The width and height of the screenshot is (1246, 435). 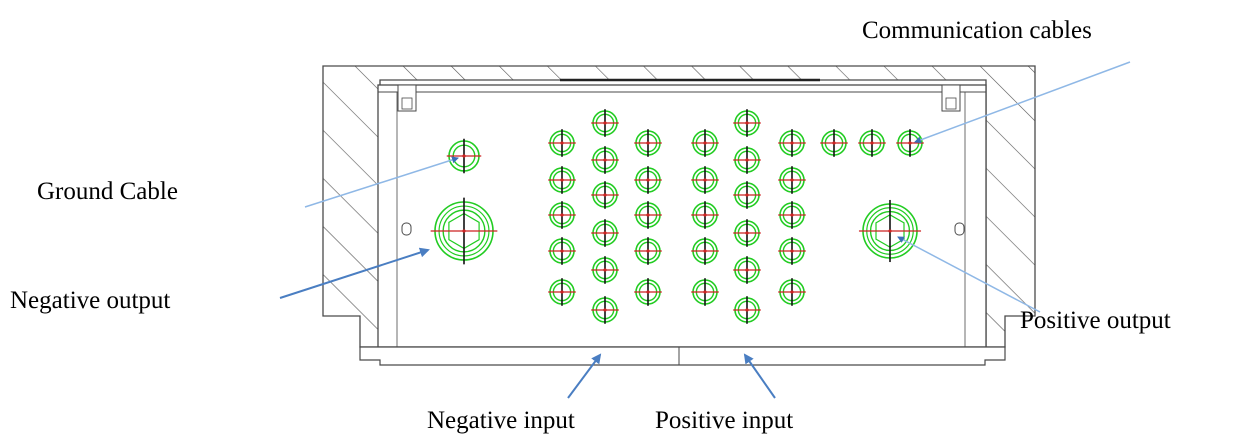 What do you see at coordinates (584, 376) in the screenshot?
I see `leader-negative-input` at bounding box center [584, 376].